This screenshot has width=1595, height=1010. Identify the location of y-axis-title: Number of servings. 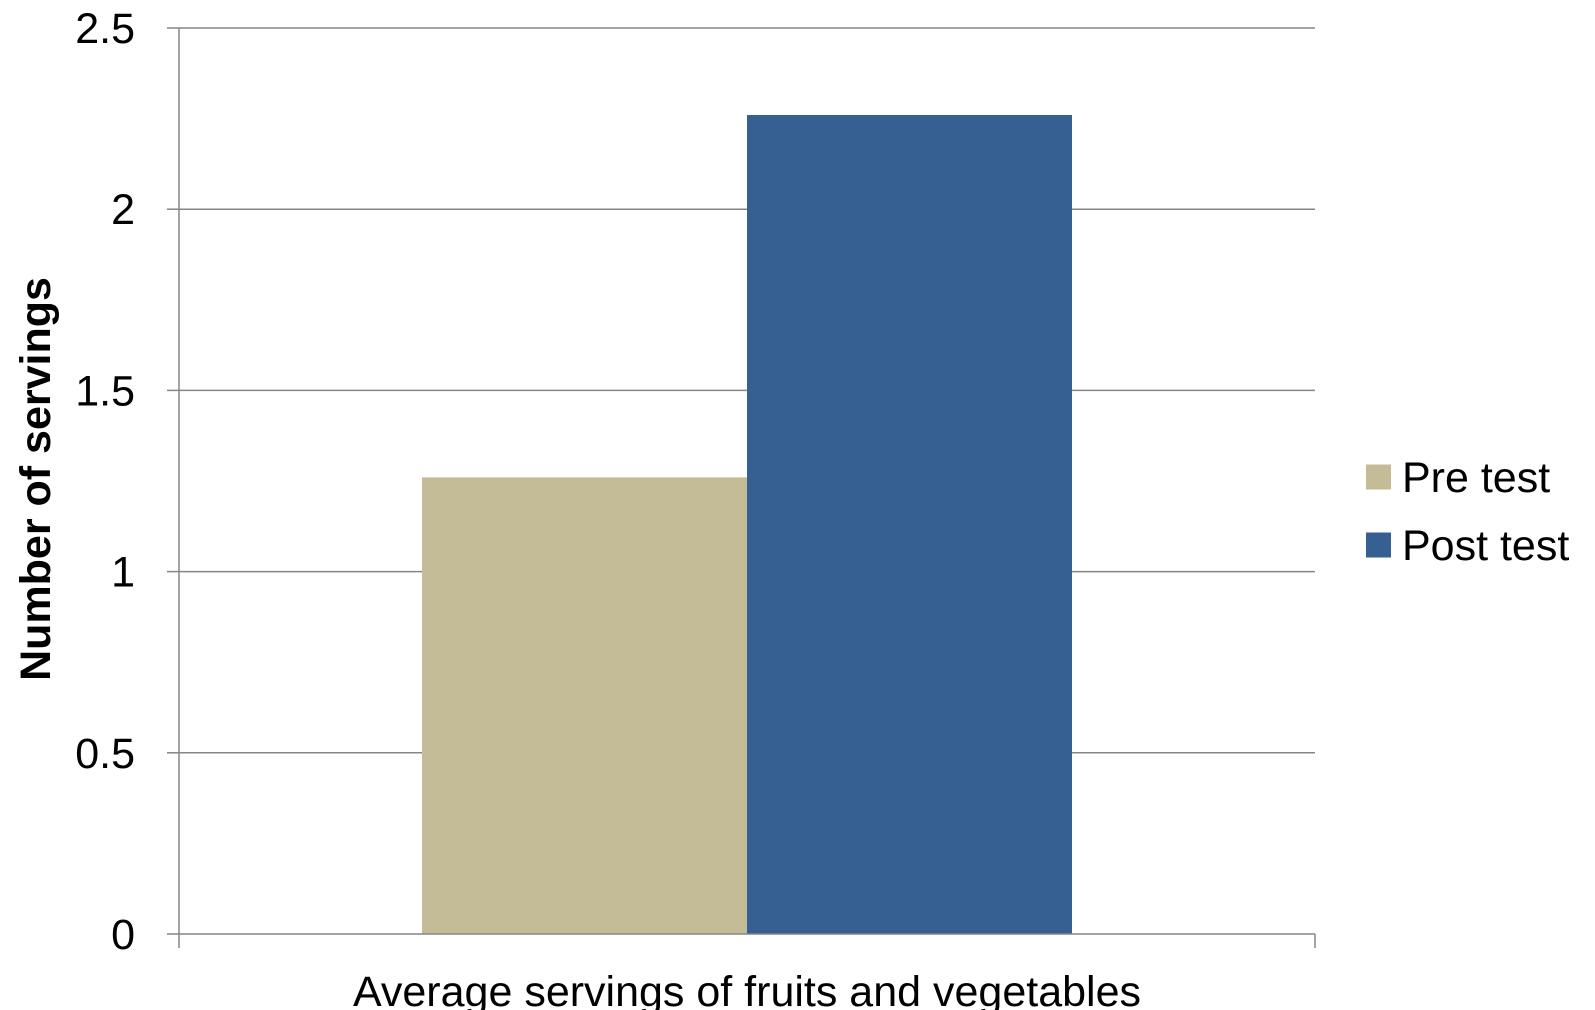
(36, 479).